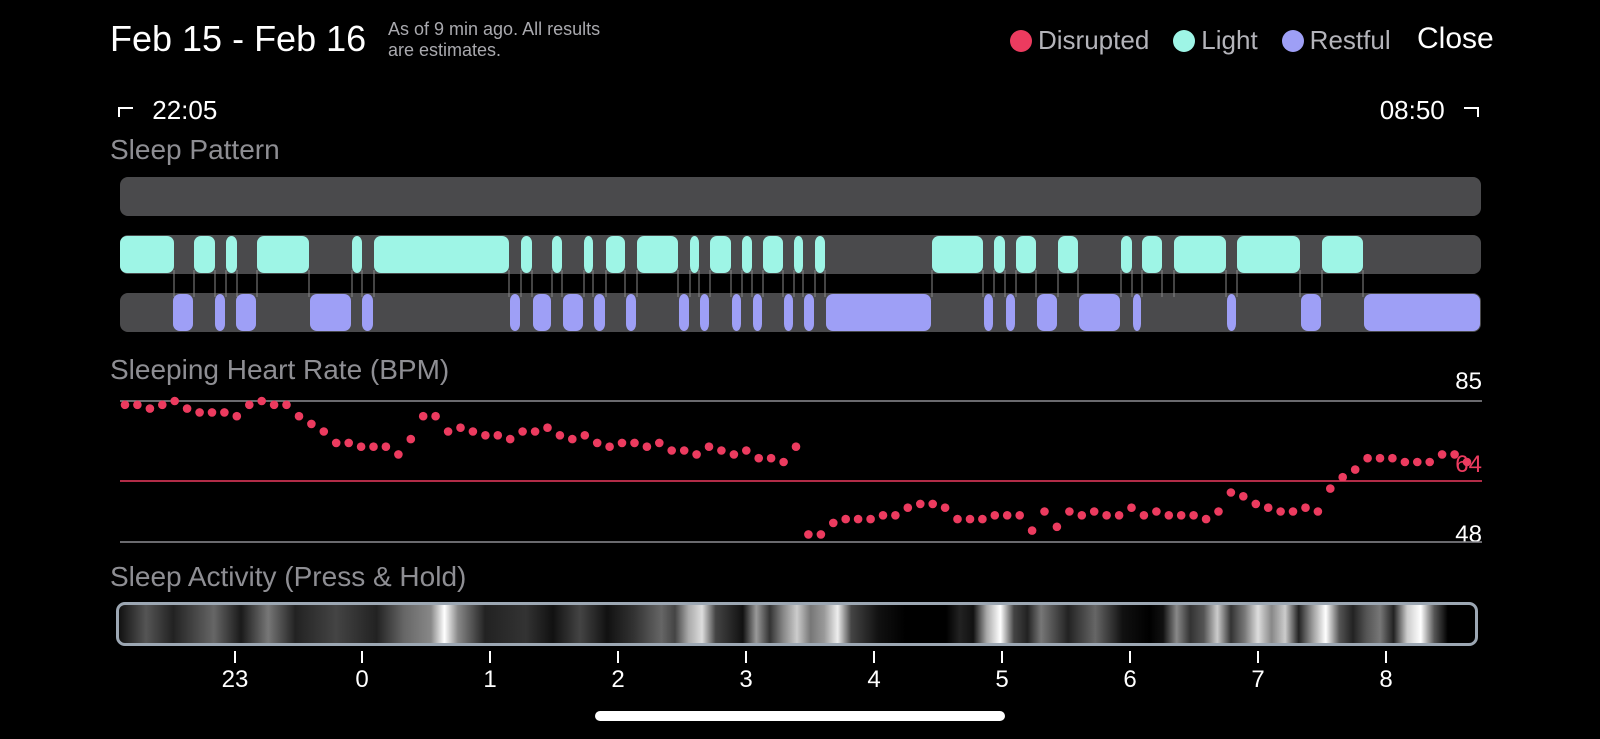  What do you see at coordinates (746, 679) in the screenshot?
I see `hour-tick-label: 3` at bounding box center [746, 679].